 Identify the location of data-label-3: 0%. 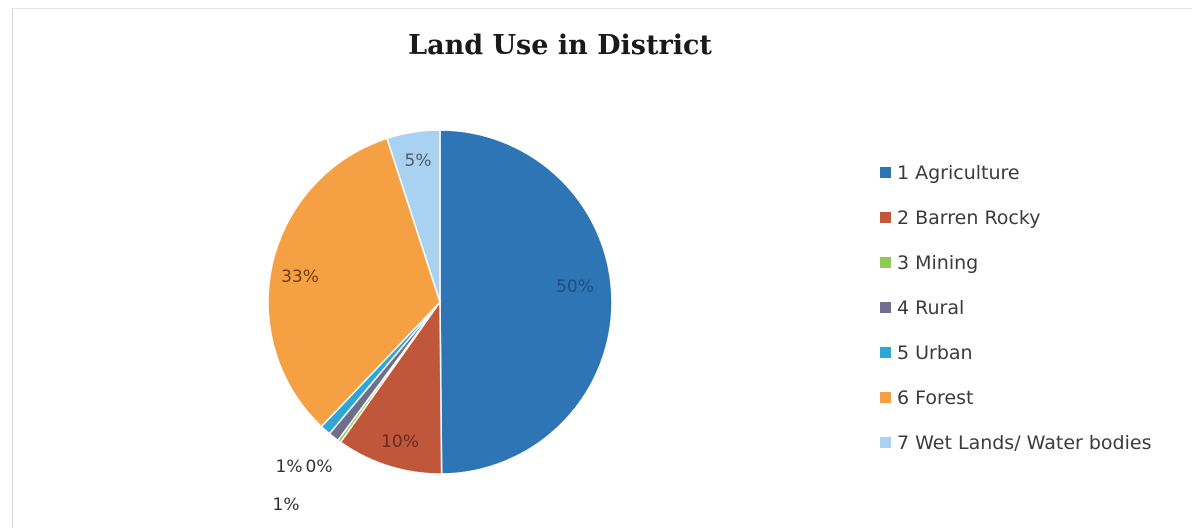
(319, 467).